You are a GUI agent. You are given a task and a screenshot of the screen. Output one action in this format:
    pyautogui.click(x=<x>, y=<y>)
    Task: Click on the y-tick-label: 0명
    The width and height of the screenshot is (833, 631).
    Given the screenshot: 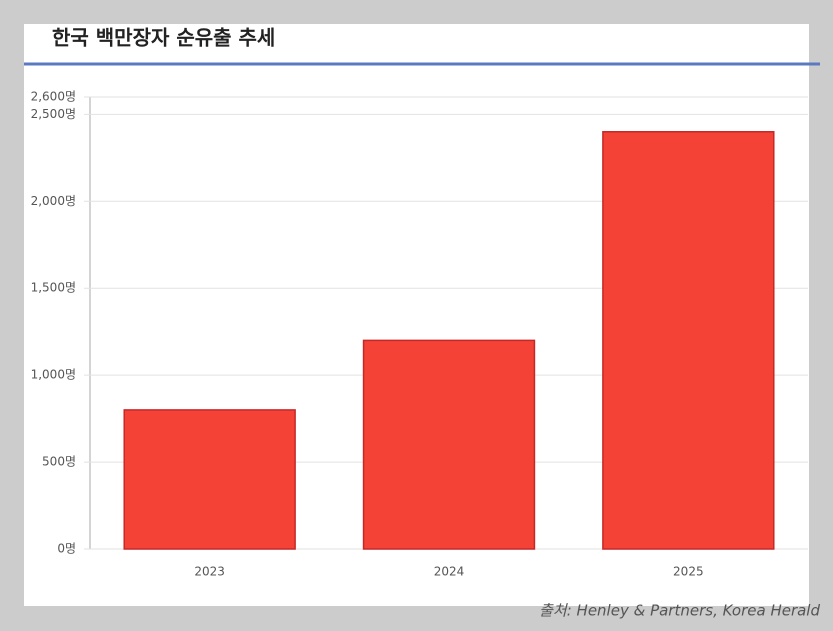 What is the action you would take?
    pyautogui.click(x=66, y=549)
    